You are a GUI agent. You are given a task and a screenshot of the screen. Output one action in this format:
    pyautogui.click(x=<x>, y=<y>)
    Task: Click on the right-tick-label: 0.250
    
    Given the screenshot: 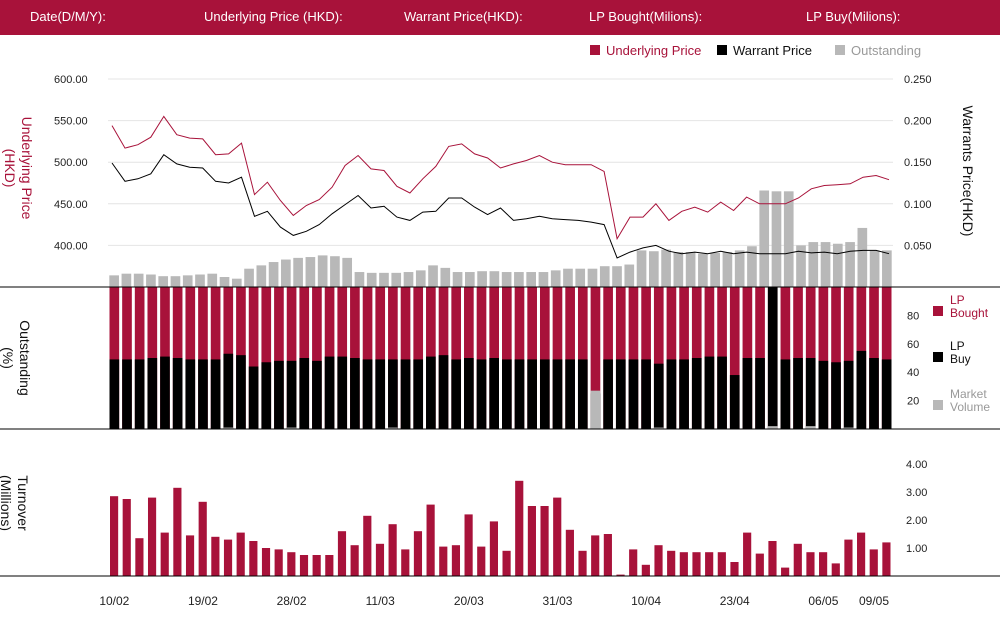 What is the action you would take?
    pyautogui.click(x=918, y=80)
    